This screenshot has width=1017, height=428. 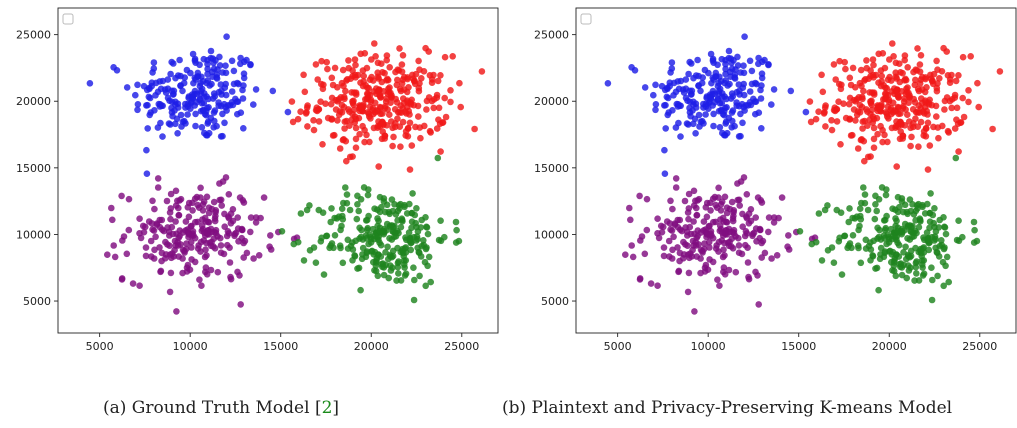 What do you see at coordinates (68, 19) in the screenshot?
I see `legend-box` at bounding box center [68, 19].